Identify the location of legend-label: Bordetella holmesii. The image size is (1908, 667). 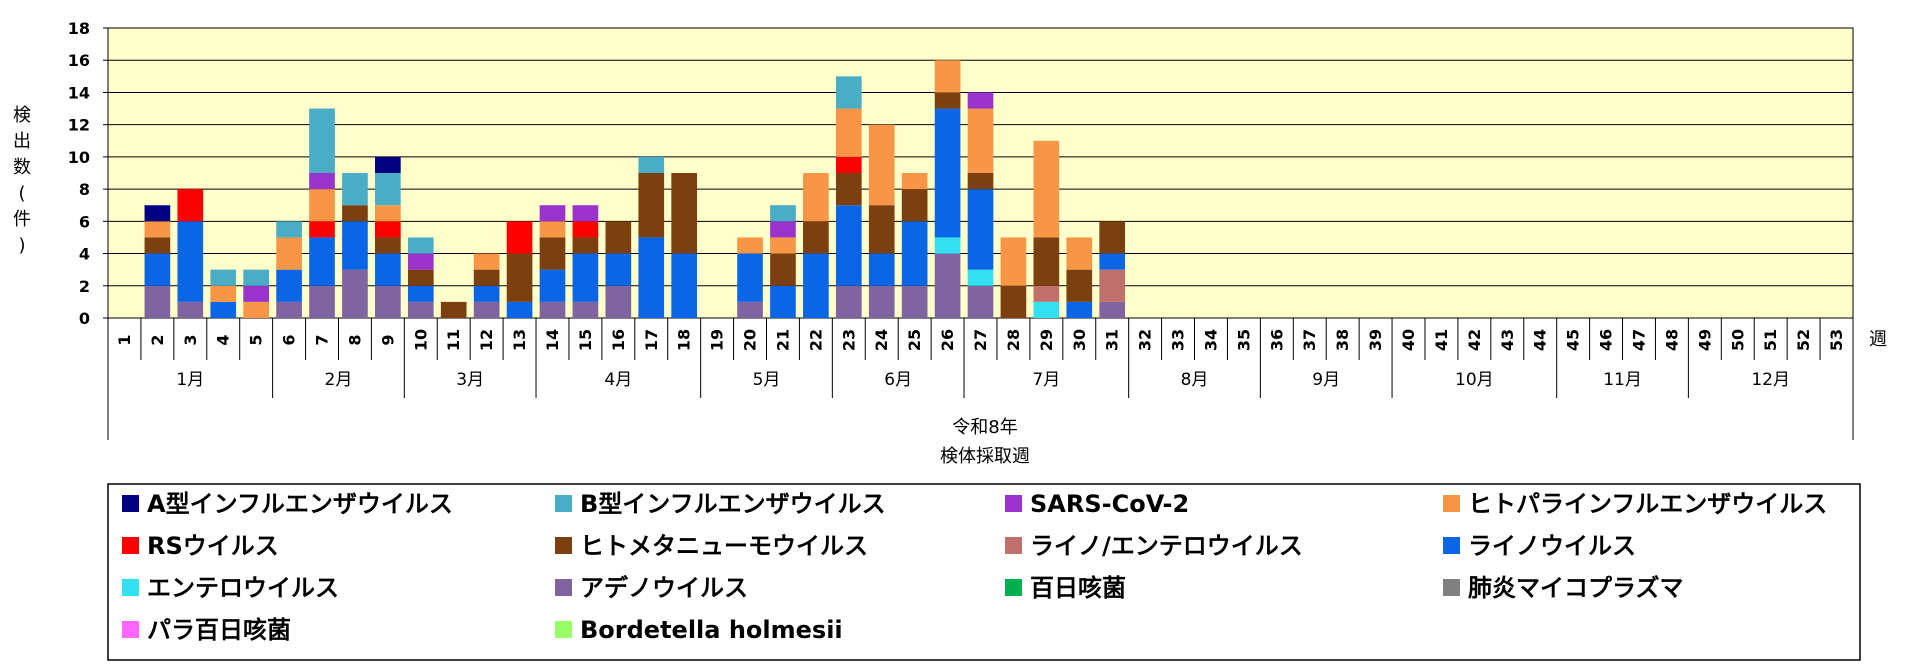
(711, 630).